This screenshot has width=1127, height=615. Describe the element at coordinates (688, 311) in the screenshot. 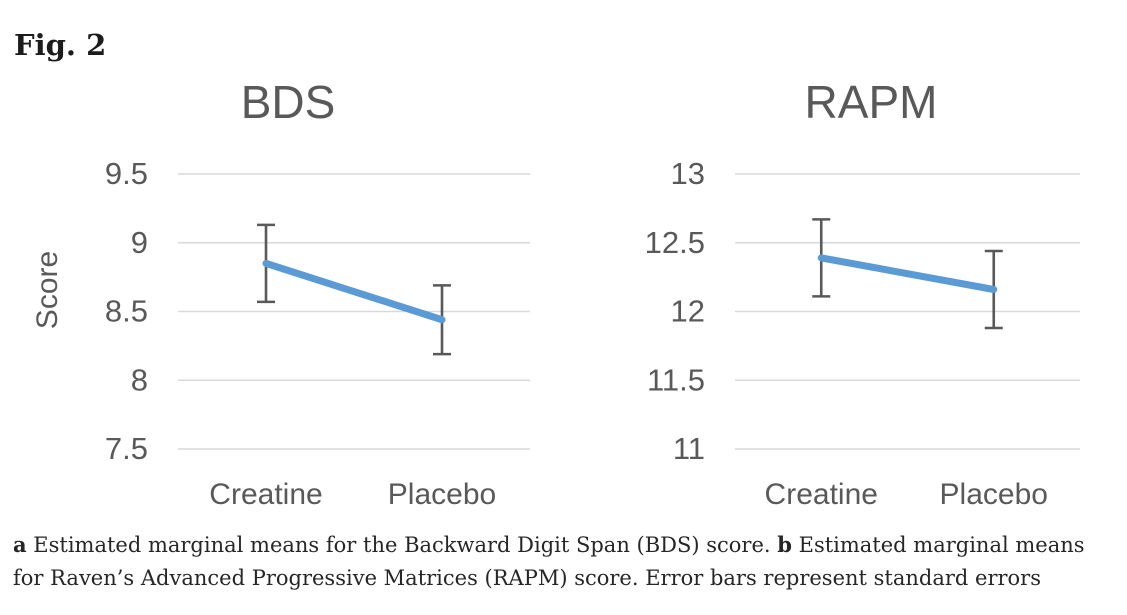

I see `y-tick-label: 12` at that location.